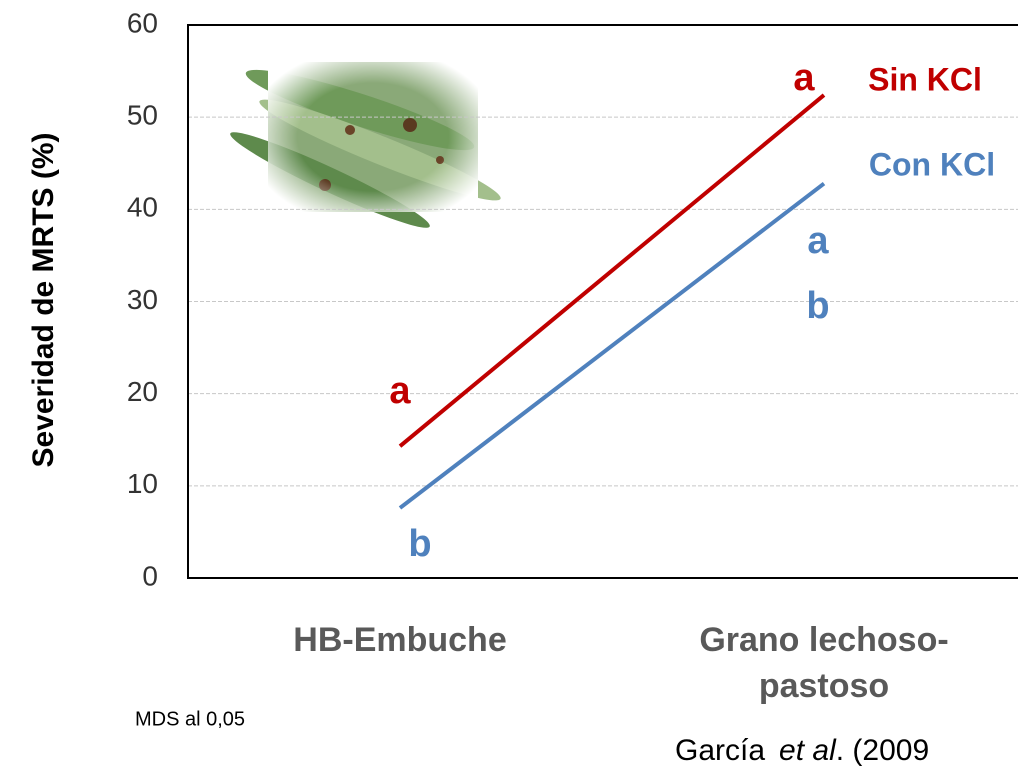 This screenshot has width=1018, height=773. What do you see at coordinates (720, 750) in the screenshot?
I see `source-author: García` at bounding box center [720, 750].